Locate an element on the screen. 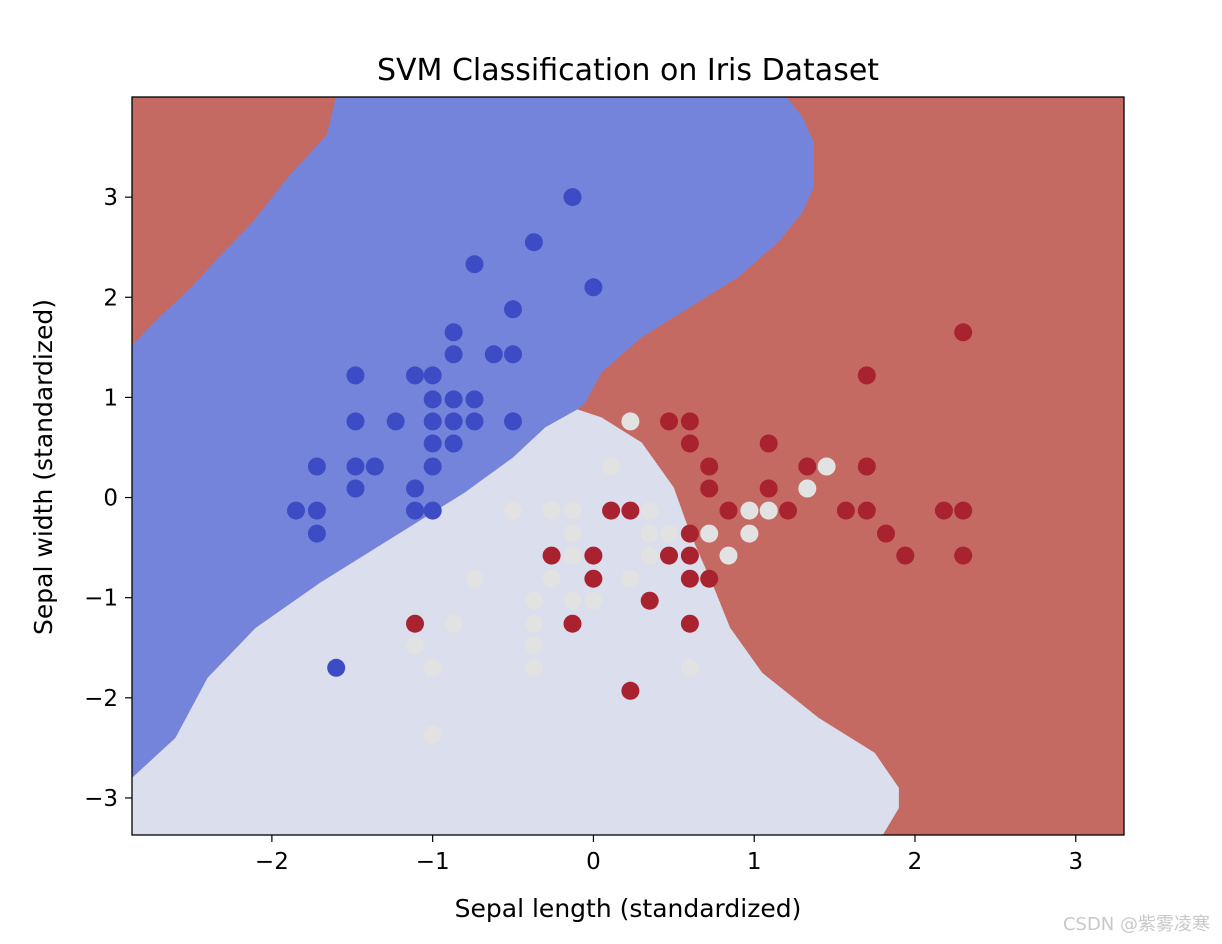 This screenshot has width=1222, height=944. x-axis-ticks: −2 −1 0 1 2 3 is located at coordinates (669, 855).